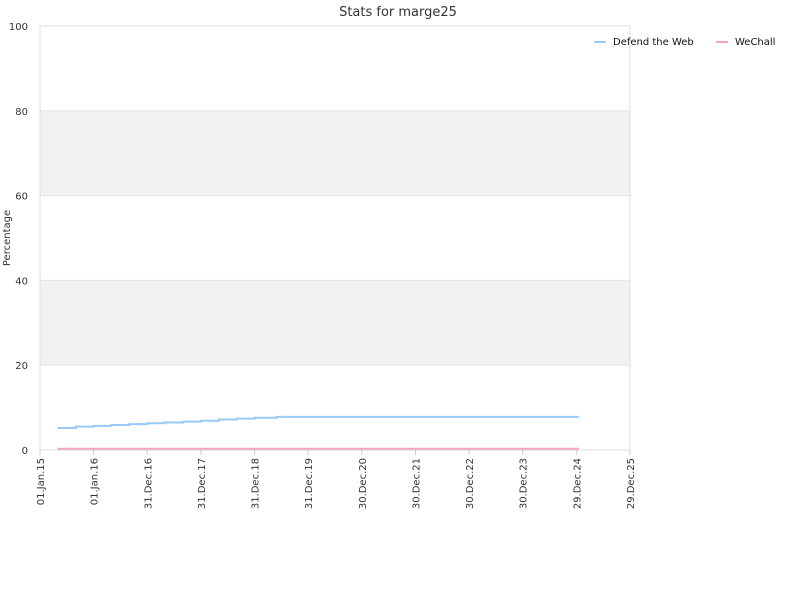 This screenshot has height=600, width=800. I want to click on legend: Defend the Web WeChall, so click(684, 42).